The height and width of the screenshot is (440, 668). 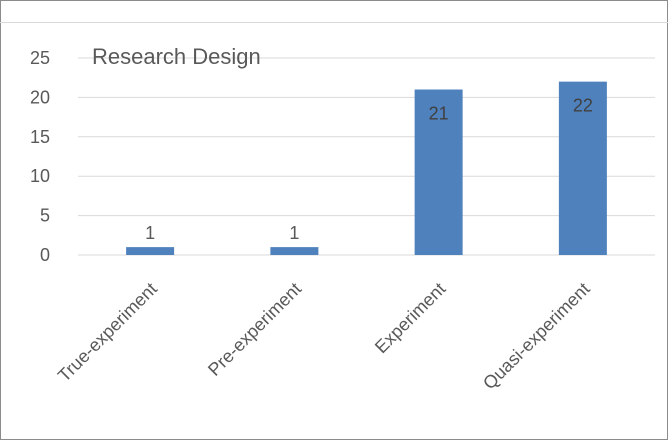 What do you see at coordinates (150, 251) in the screenshot?
I see `bar-true-experiment` at bounding box center [150, 251].